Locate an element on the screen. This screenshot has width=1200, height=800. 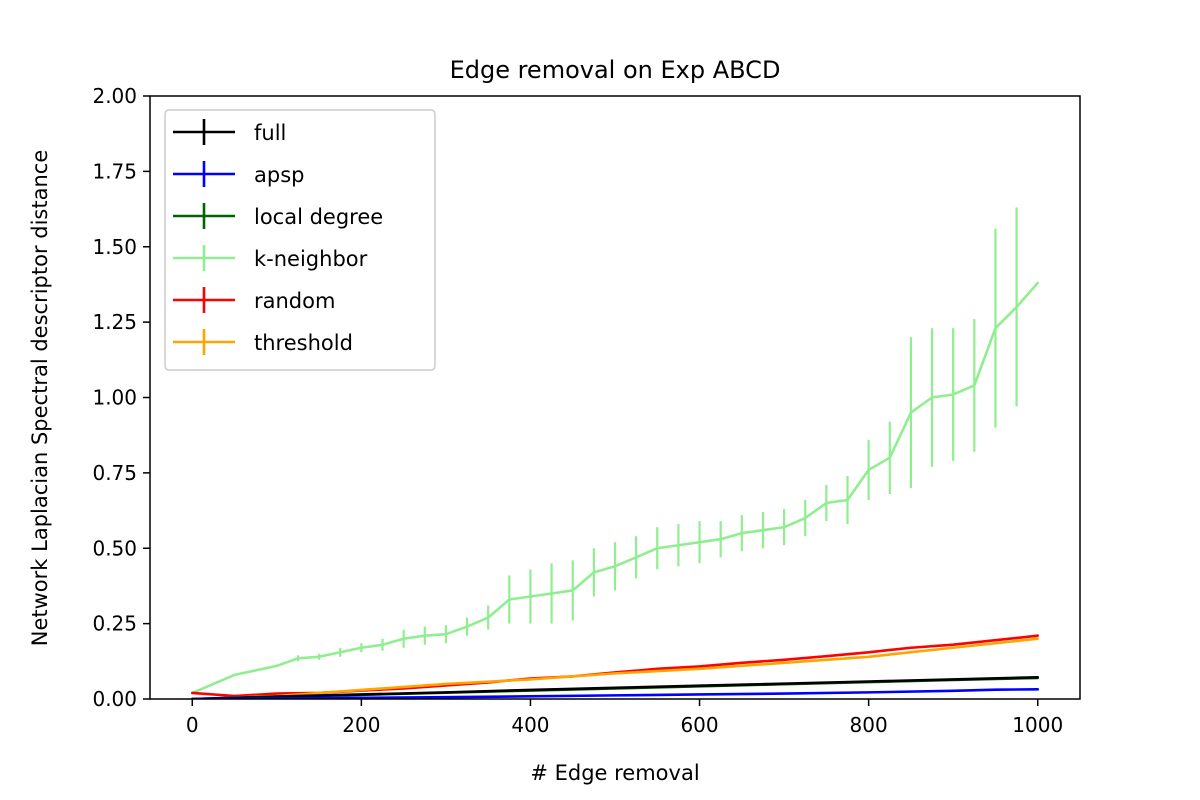
legend-label: full is located at coordinates (270, 133).